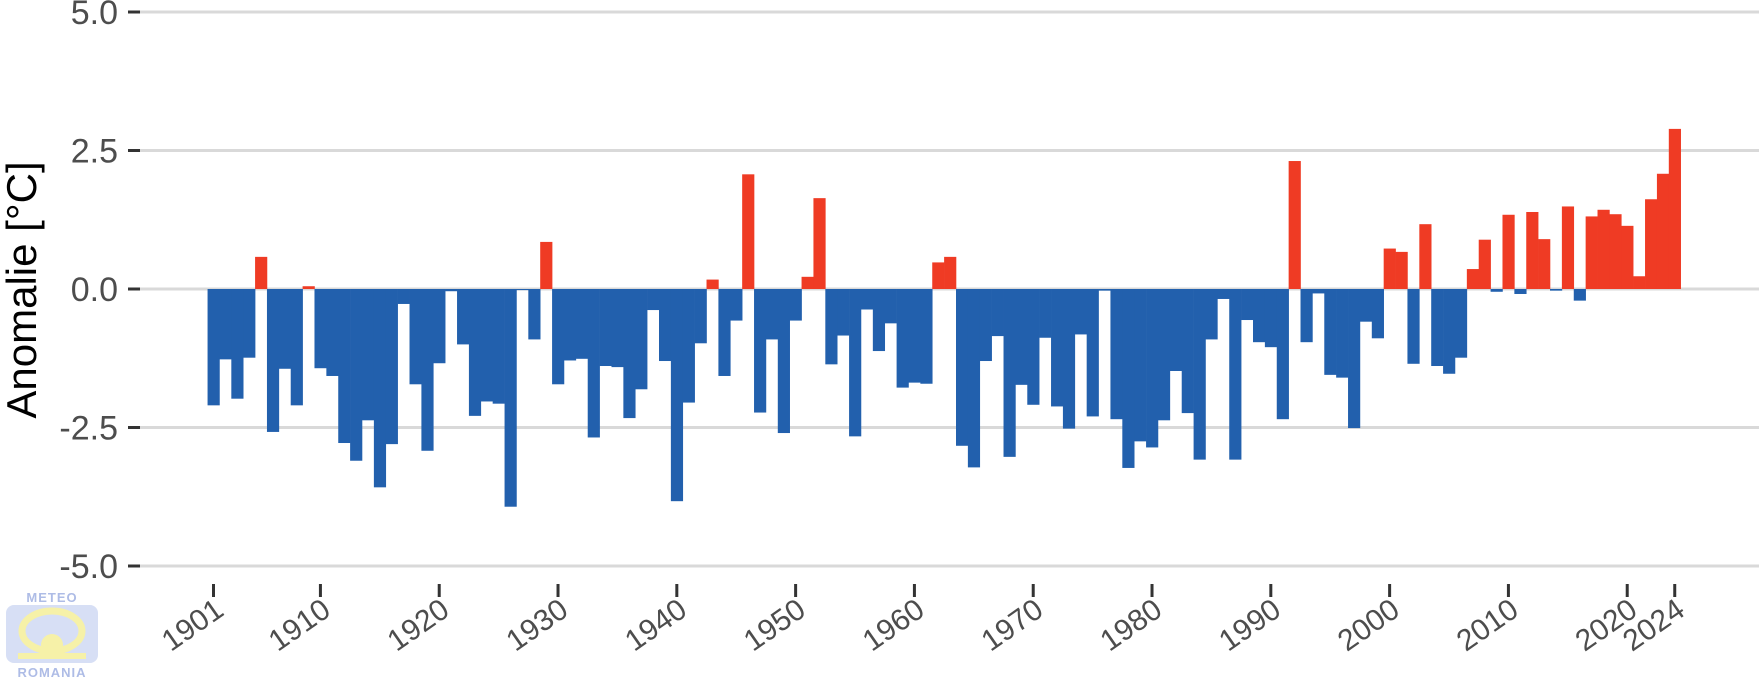 The height and width of the screenshot is (679, 1759). I want to click on meteo-romania-logo: METEO ROMANIA, so click(52, 635).